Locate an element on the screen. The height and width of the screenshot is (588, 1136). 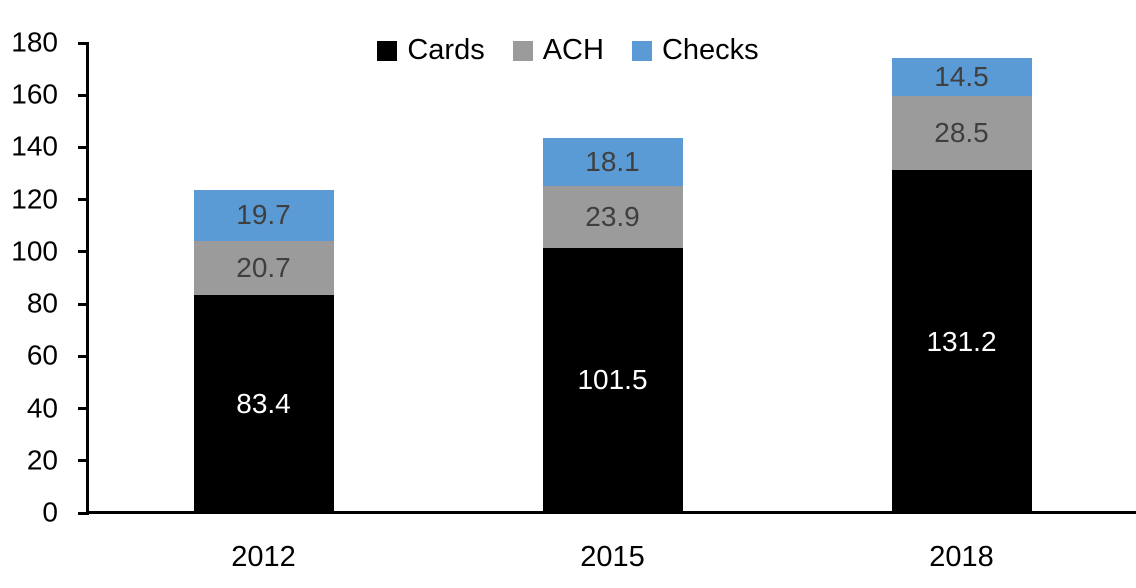
bar-segment-checks-2018: 14.5 is located at coordinates (961, 77).